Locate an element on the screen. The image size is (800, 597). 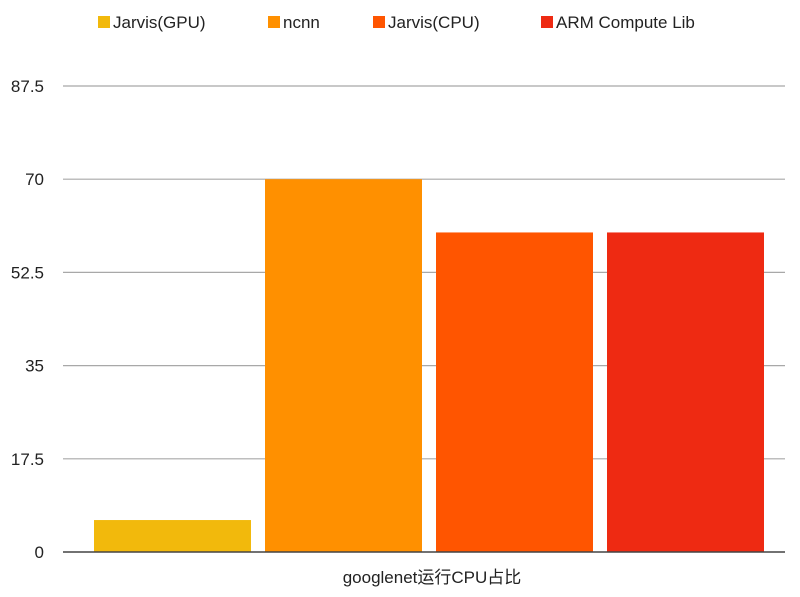
legend-swatch-arm-compute-lib is located at coordinates (547, 22).